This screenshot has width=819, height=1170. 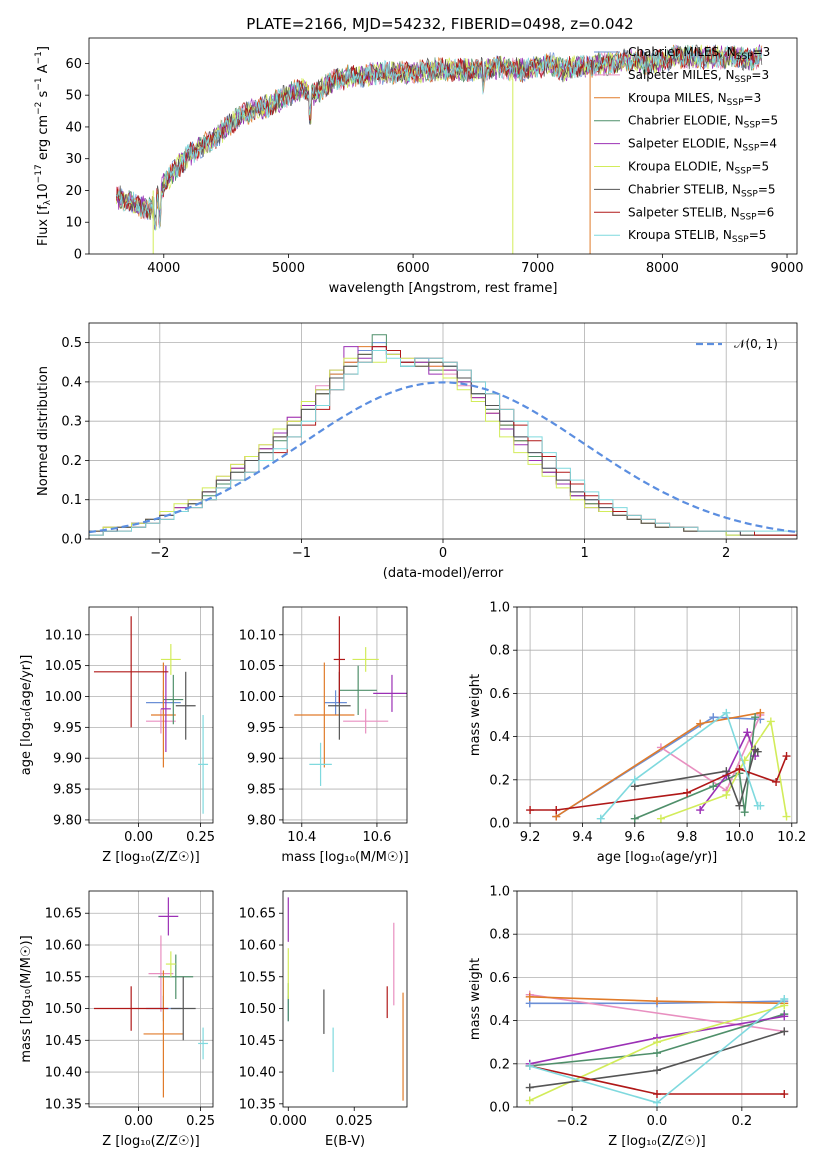 I want to click on y-tick-label: 0.0, so click(x=499, y=824).